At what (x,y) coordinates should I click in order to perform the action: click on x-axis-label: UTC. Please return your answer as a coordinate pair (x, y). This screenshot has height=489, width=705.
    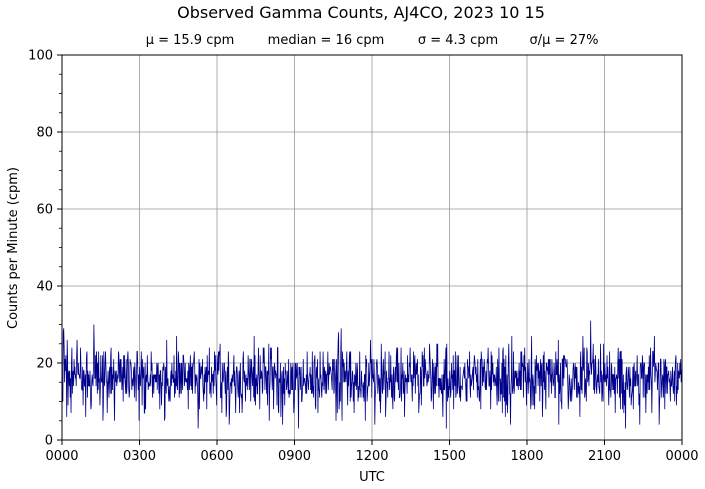
    Looking at the image, I should click on (372, 477).